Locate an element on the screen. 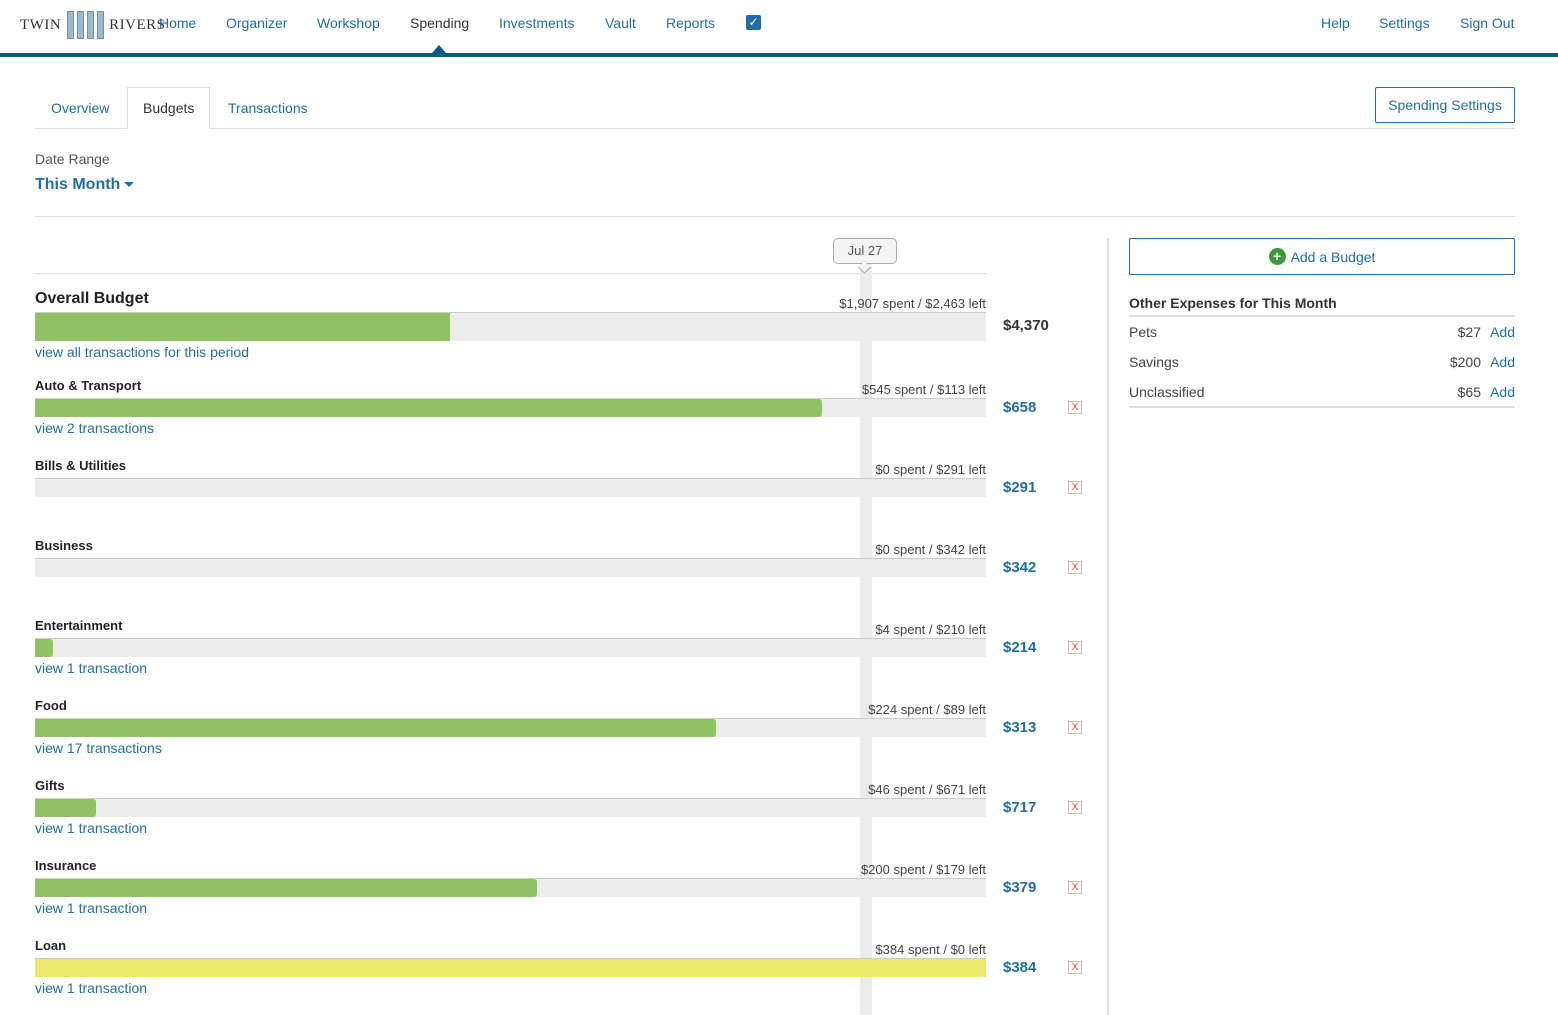 This screenshot has height=1015, width=1558. logo-mark-icon is located at coordinates (85, 25).